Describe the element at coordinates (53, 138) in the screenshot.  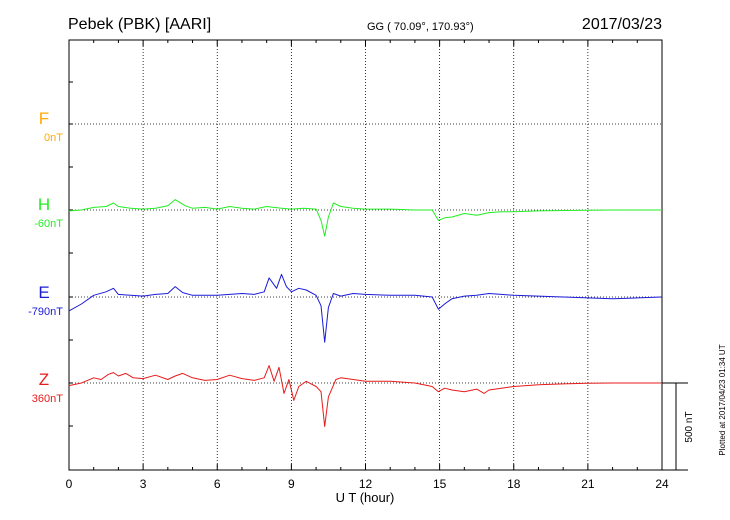
I see `component-baseline-f: 0nT` at that location.